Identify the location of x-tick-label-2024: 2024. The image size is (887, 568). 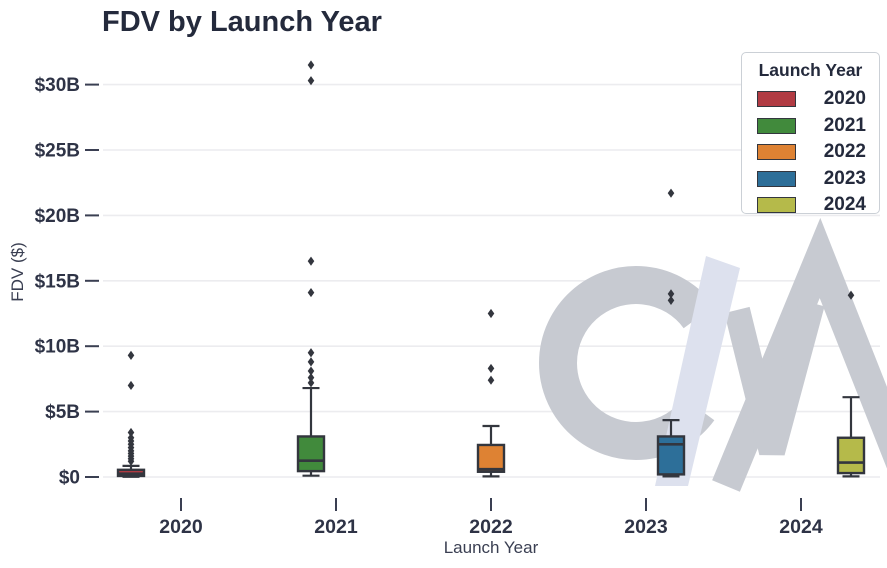
(801, 527).